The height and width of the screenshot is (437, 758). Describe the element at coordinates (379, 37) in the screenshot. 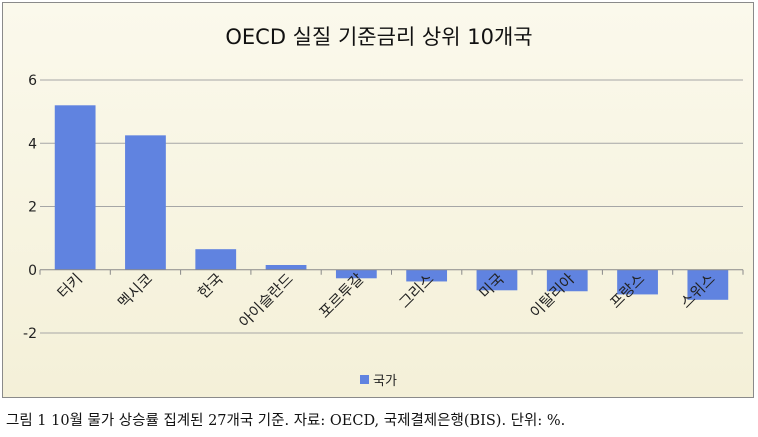

I see `chart-title: OECD 실질 기준금리 상위 10개국` at that location.